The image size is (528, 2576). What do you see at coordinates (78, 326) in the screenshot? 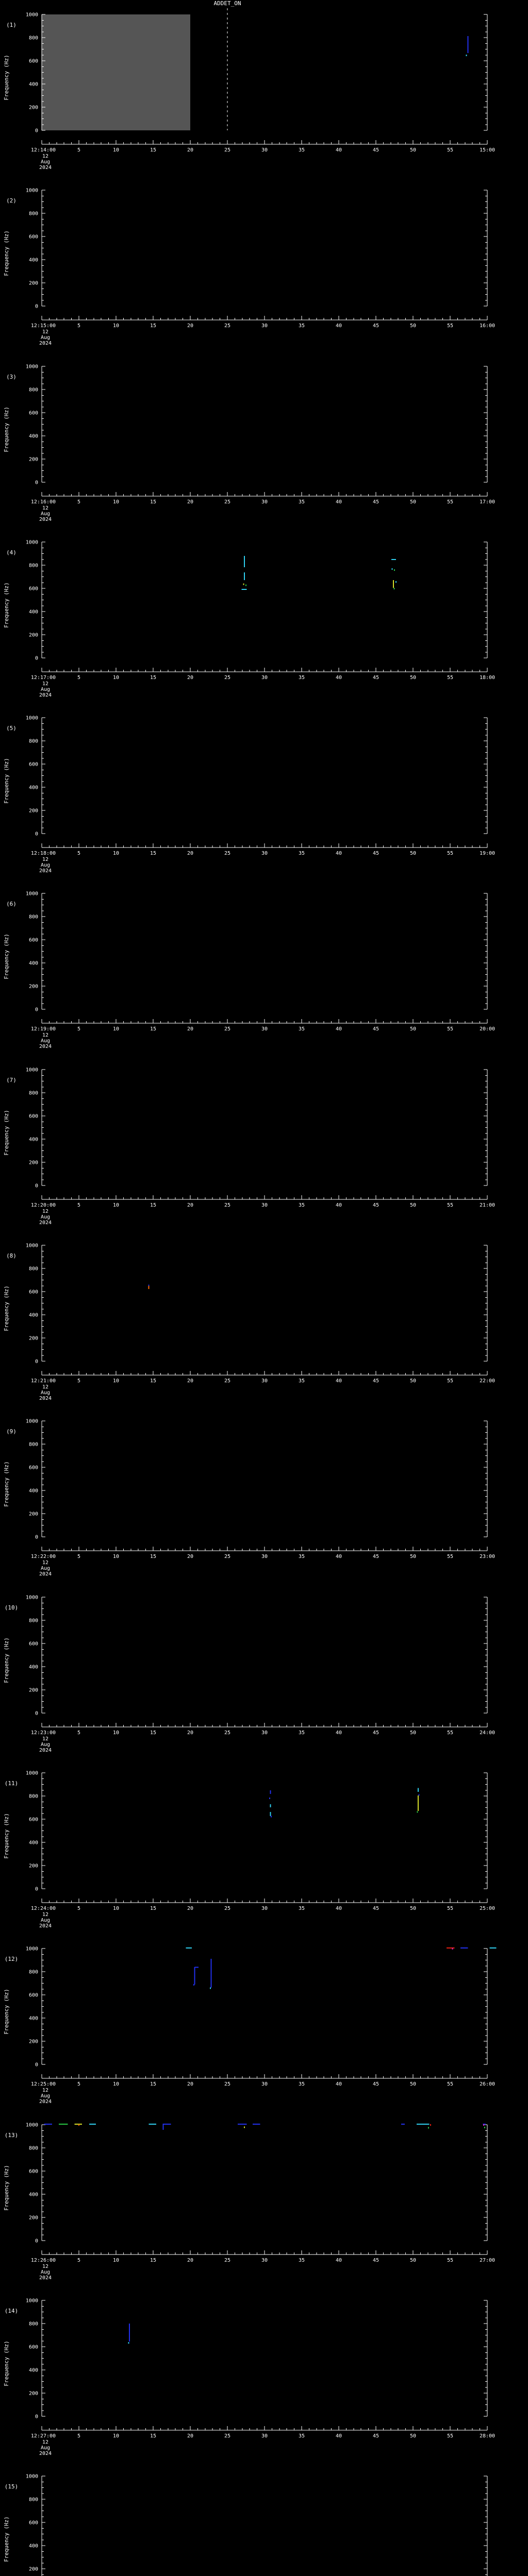
I see `x-tick-label: 5` at bounding box center [78, 326].